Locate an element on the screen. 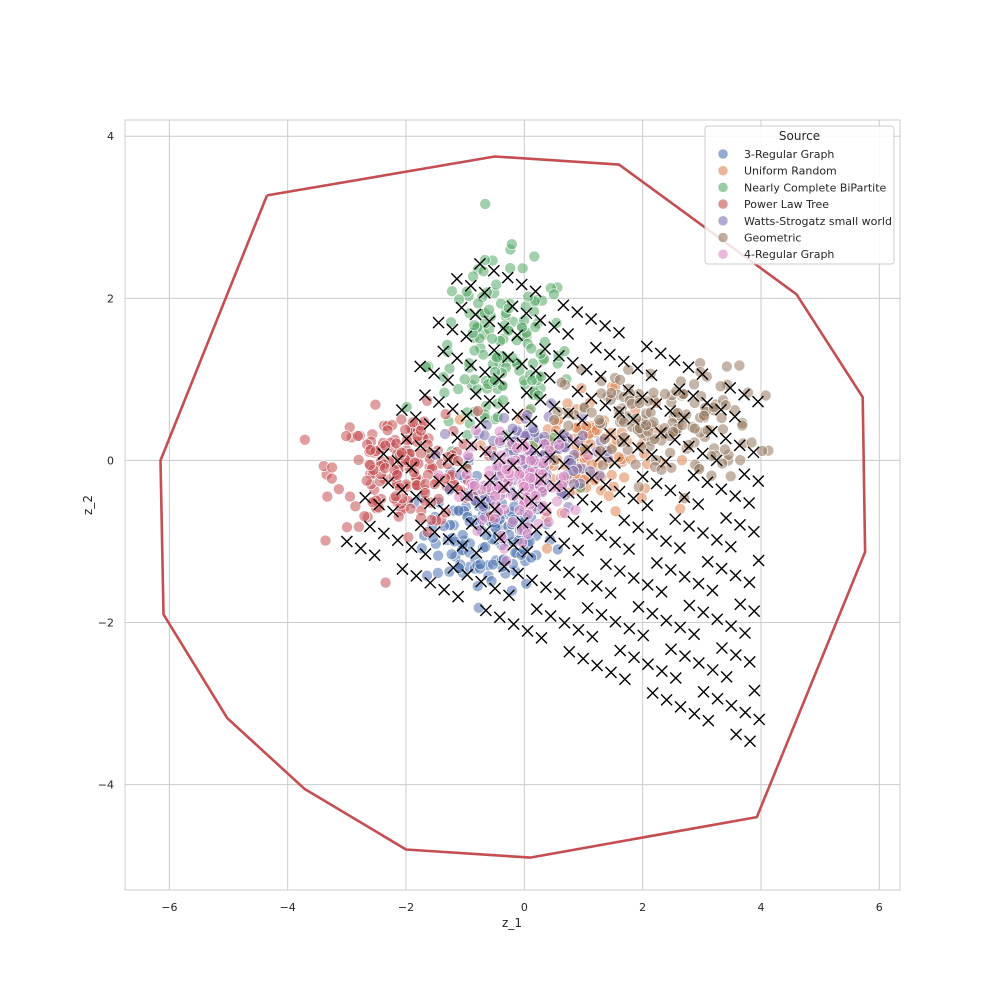 This screenshot has width=1000, height=1004. legend-box is located at coordinates (799, 195).